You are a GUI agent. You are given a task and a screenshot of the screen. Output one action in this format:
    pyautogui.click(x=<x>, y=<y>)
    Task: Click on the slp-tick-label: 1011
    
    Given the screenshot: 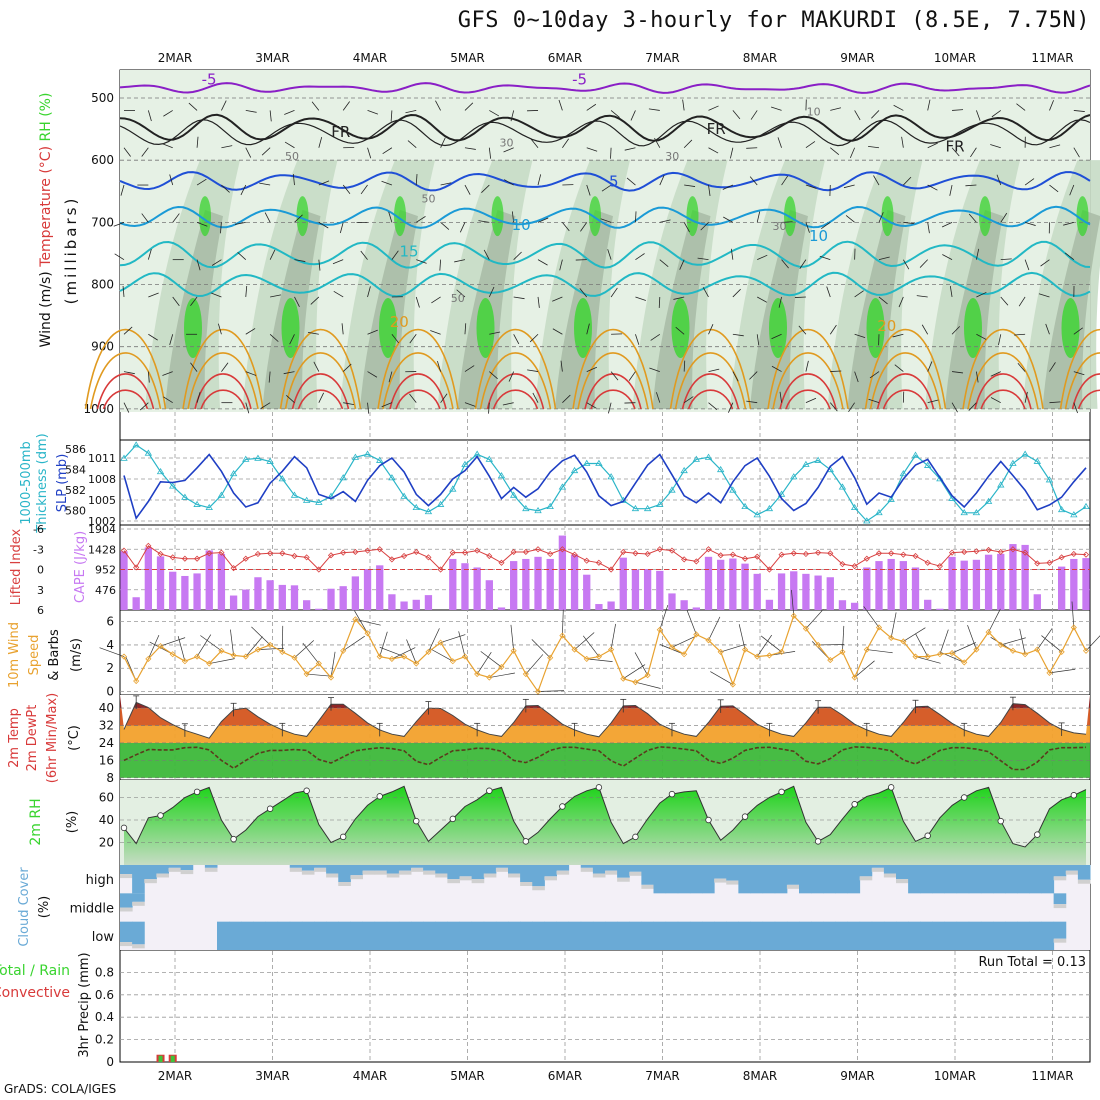 What is the action you would take?
    pyautogui.click(x=102, y=458)
    